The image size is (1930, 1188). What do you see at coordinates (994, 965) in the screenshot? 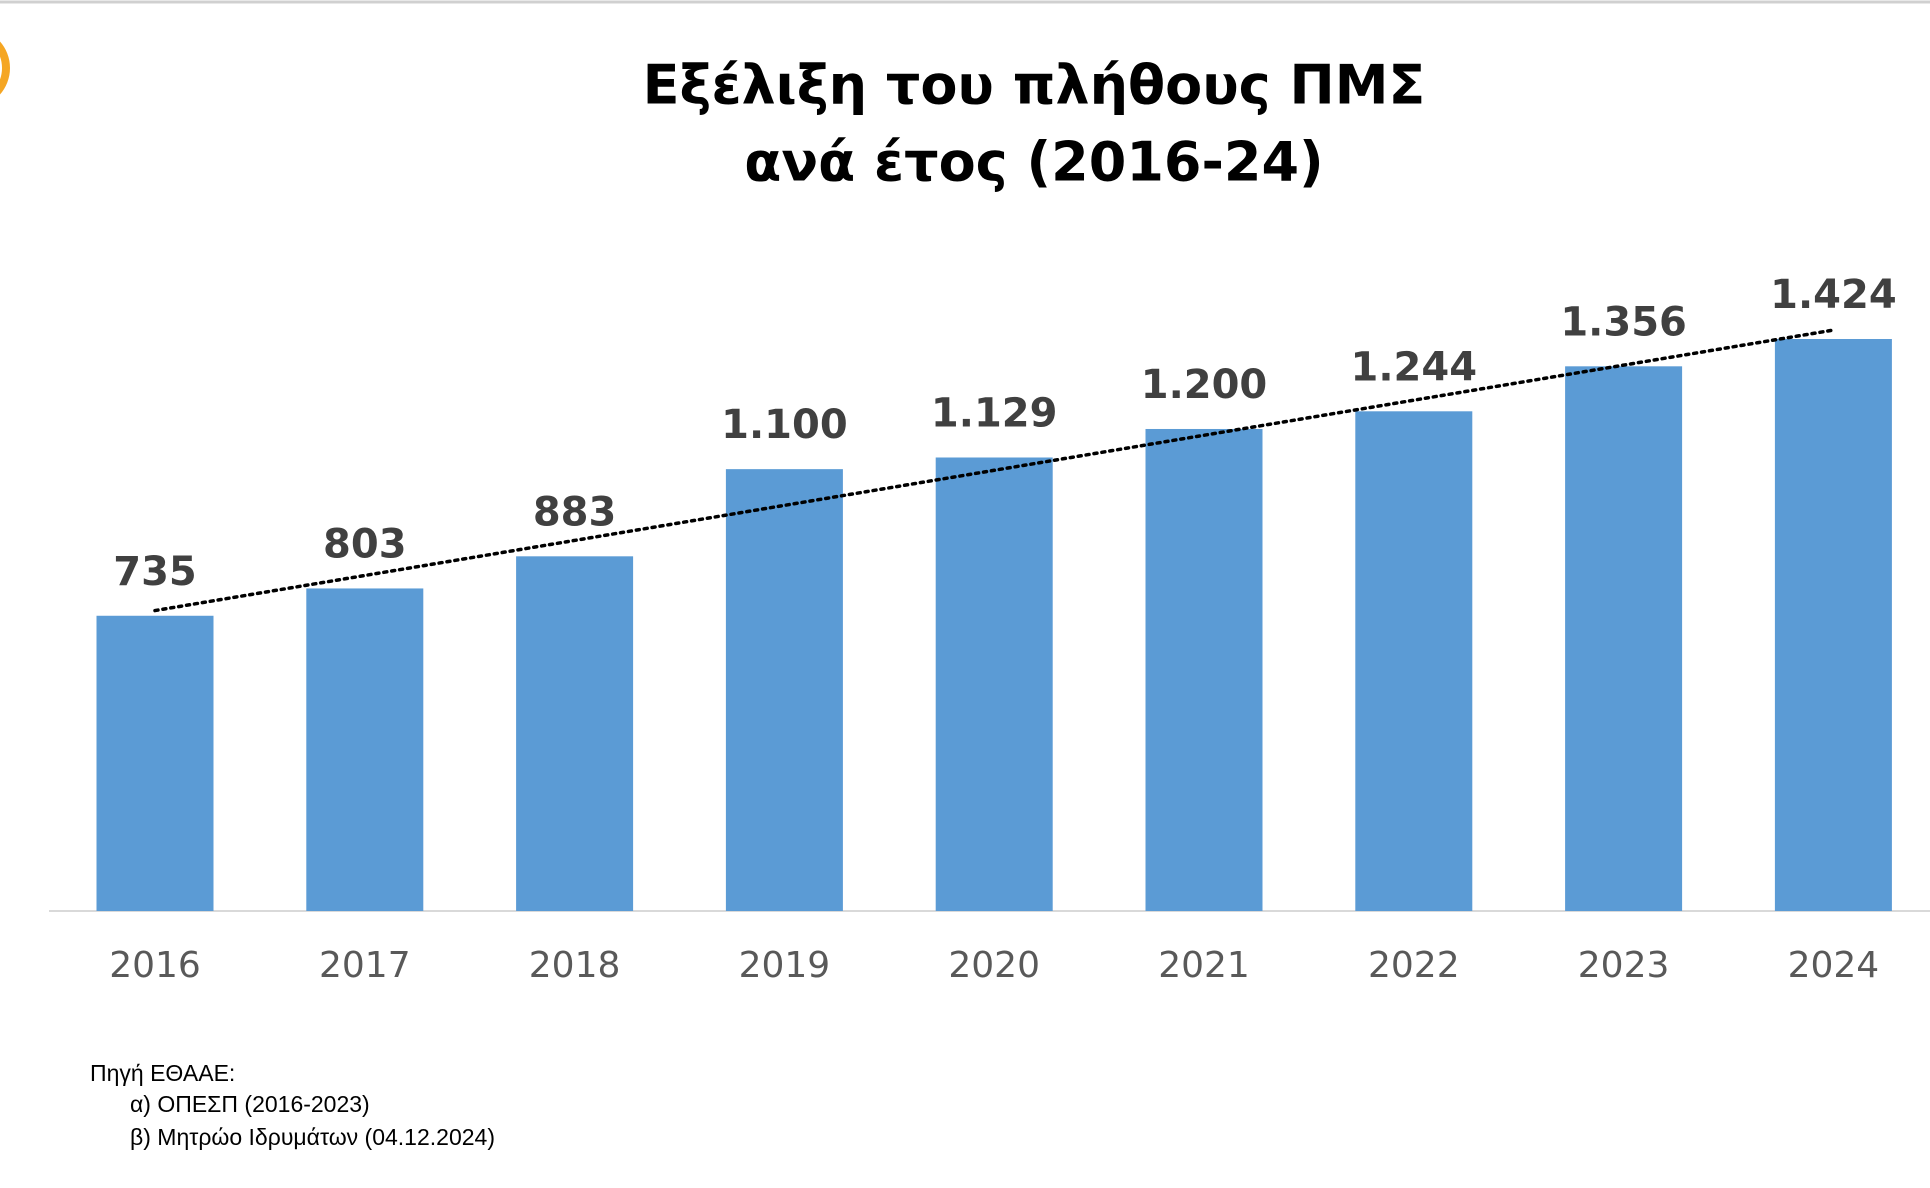
I see `x-tick-label: 2020` at bounding box center [994, 965].